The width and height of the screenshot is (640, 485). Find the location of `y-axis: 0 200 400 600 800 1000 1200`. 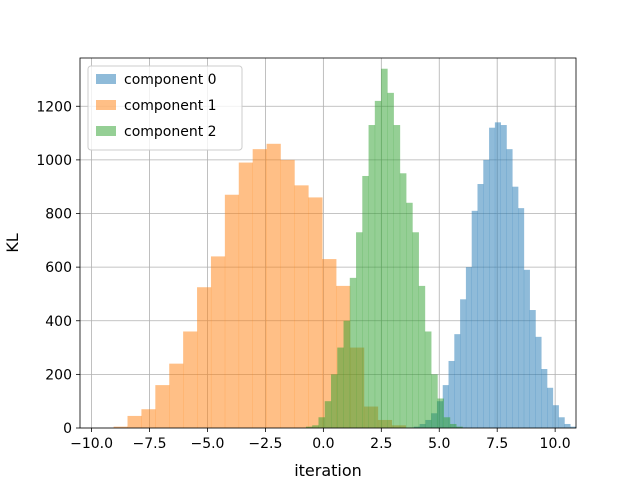

y-axis: 0 200 400 600 800 1000 1200 is located at coordinates (58, 268).